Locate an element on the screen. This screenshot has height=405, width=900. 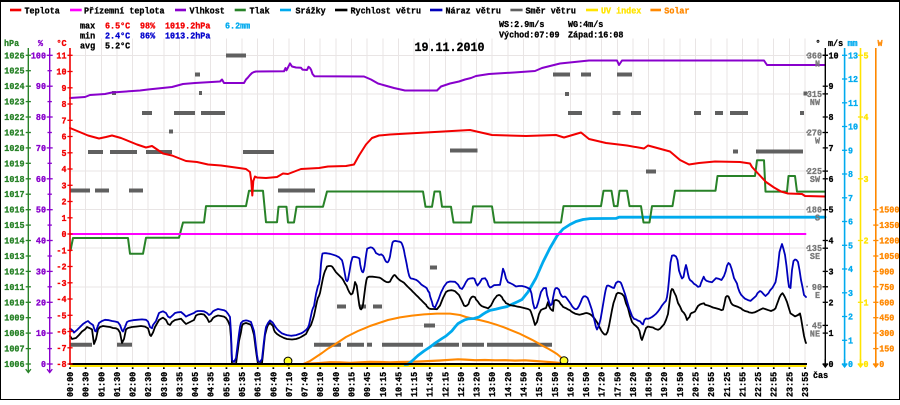
svg-text: čas is located at coordinates (820, 375).